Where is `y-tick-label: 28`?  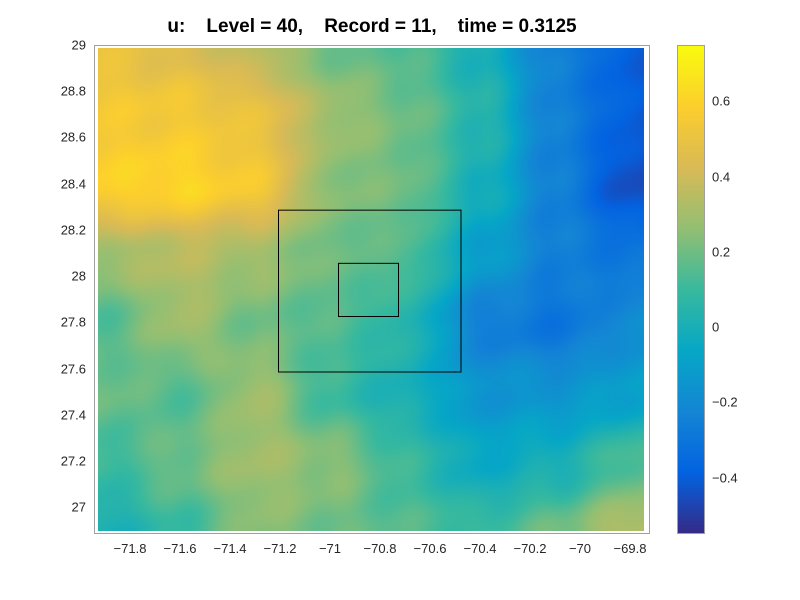
y-tick-label: 28 is located at coordinates (78, 276).